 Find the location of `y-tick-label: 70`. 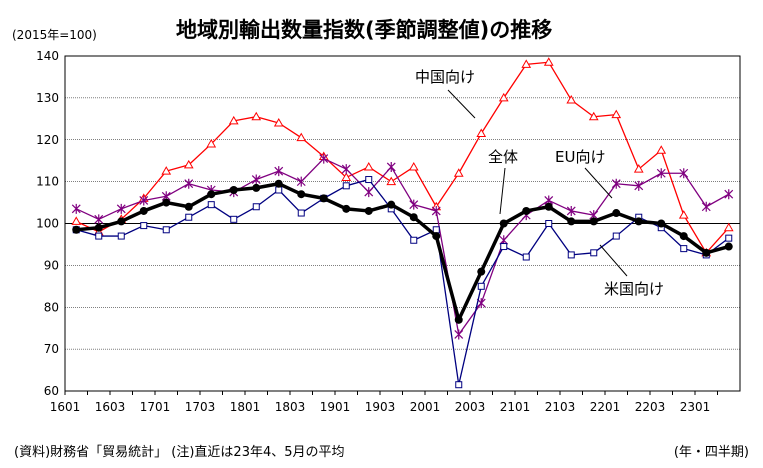

y-tick-label: 70 is located at coordinates (51, 349).